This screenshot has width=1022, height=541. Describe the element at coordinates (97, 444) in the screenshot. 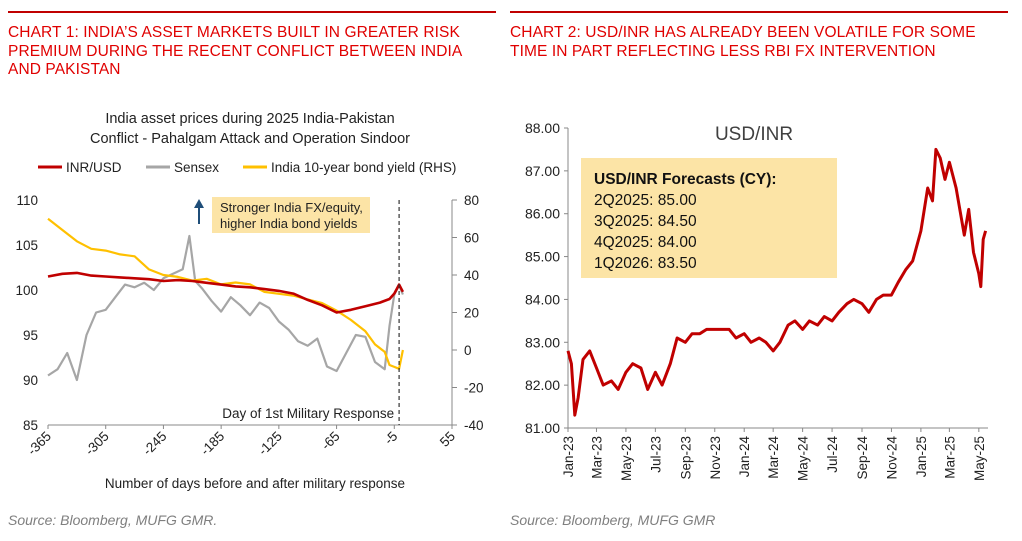

I see `x-tick-label: -305` at that location.